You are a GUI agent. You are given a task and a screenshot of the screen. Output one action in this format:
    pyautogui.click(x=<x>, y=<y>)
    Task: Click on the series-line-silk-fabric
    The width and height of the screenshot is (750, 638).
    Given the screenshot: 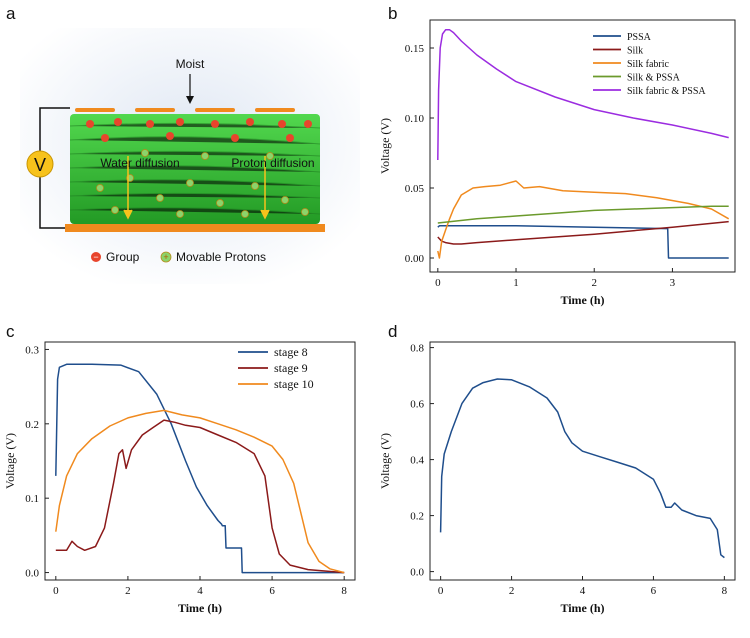 What is the action you would take?
    pyautogui.click(x=583, y=219)
    